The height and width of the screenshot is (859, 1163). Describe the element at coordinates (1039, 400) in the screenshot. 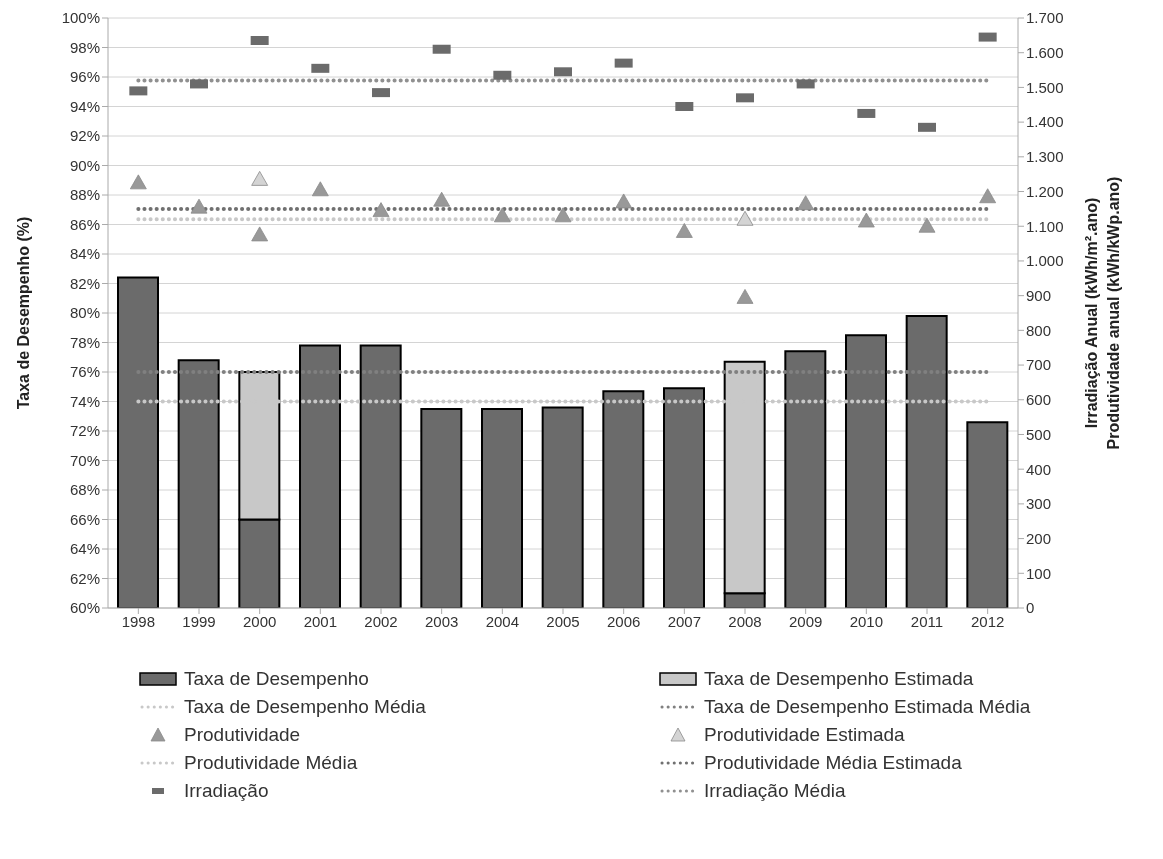

I see `y2-tick-label: 600` at that location.